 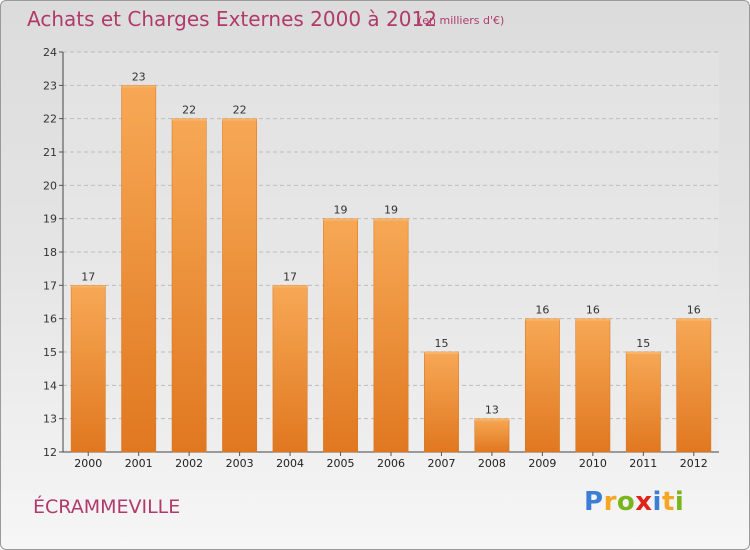 I want to click on y-tick-label: 15, so click(x=50, y=352).